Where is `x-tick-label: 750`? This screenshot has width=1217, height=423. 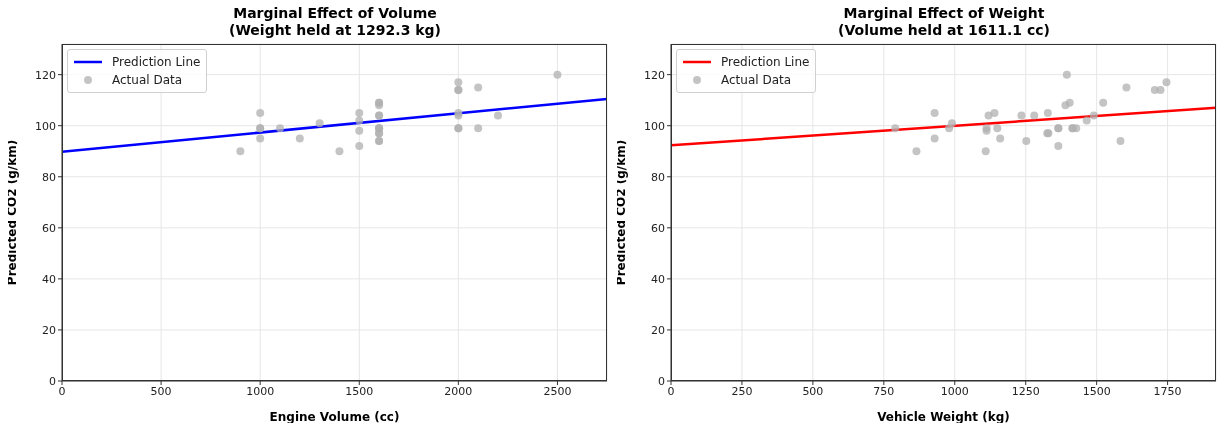 x-tick-label: 750 is located at coordinates (884, 391).